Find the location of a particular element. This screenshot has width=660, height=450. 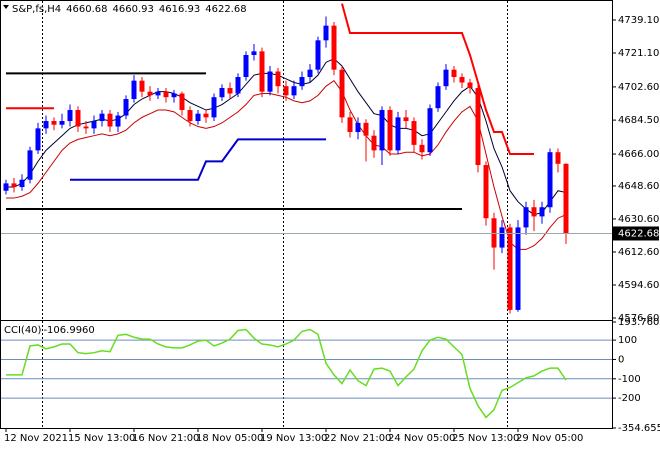

y-tick-label: -200 is located at coordinates (629, 398).